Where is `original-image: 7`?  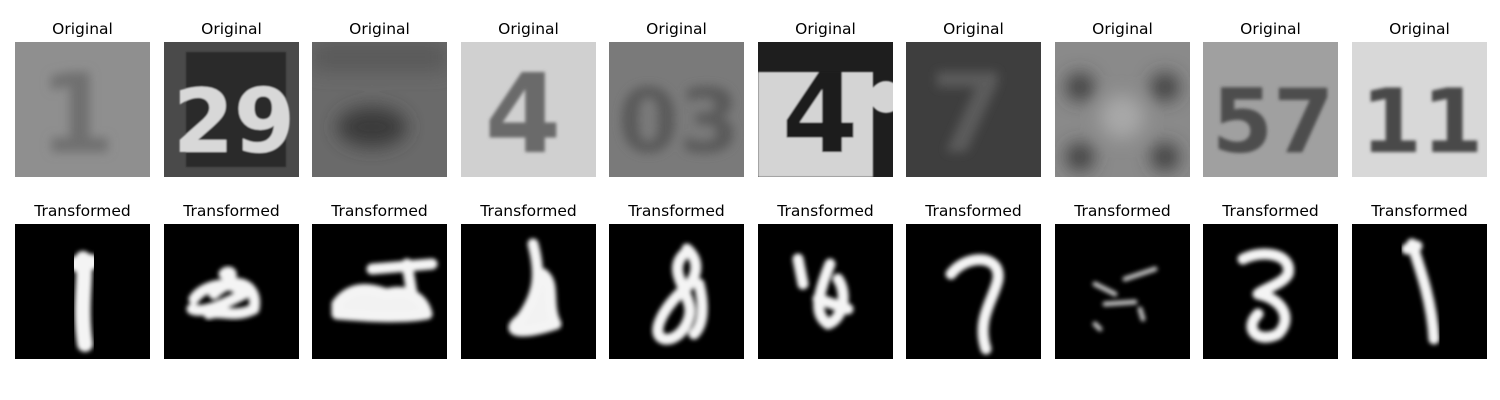
original-image: 7 is located at coordinates (973, 109).